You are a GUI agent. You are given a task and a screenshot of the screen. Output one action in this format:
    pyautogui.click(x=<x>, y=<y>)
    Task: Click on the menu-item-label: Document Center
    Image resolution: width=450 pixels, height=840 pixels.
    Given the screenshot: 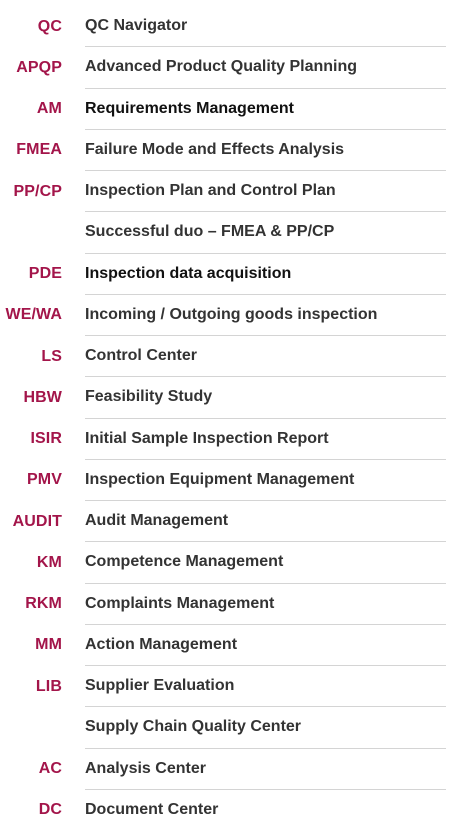 What is the action you would take?
    pyautogui.click(x=152, y=810)
    